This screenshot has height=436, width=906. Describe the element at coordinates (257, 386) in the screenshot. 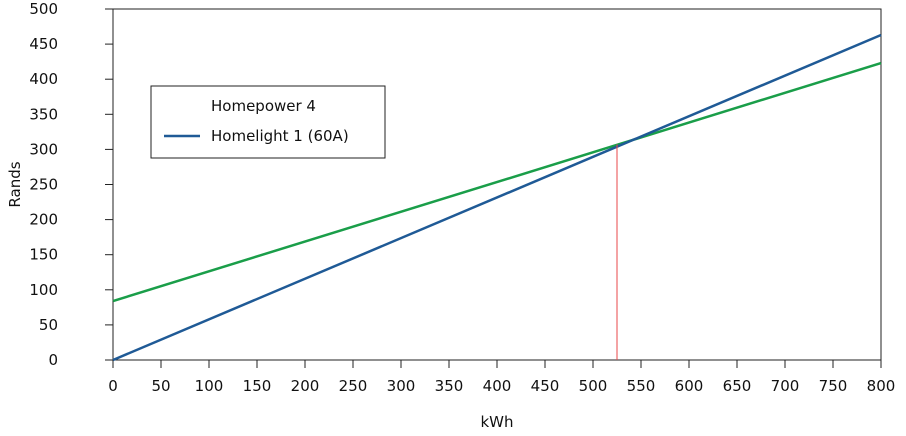

I see `x-tick-label: 150` at that location.